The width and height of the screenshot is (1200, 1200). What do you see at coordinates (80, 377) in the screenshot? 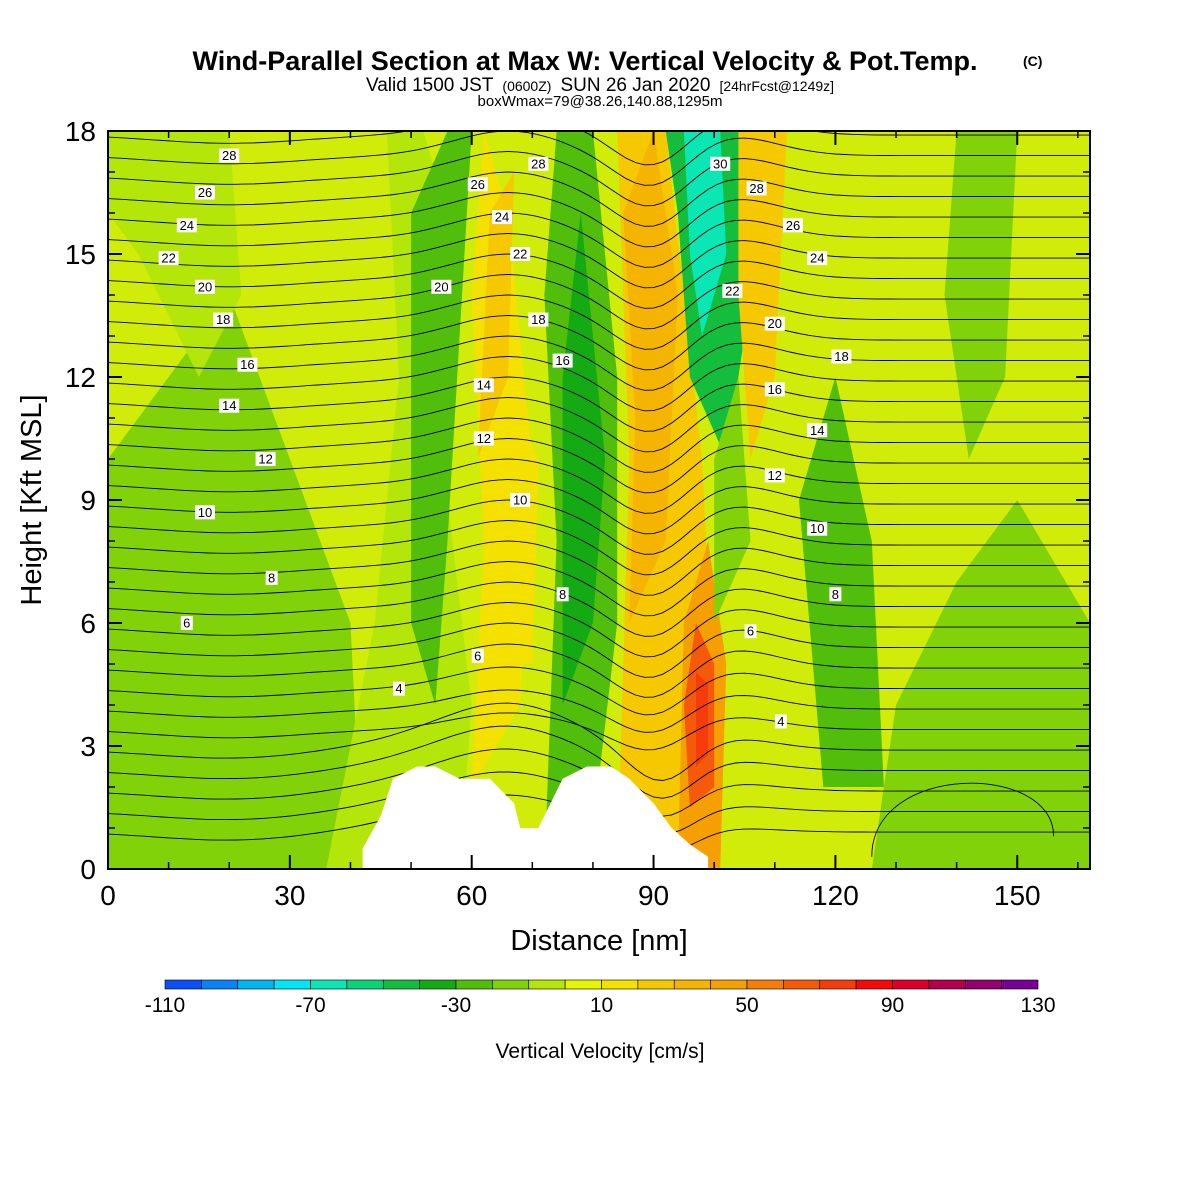
I see `y-tick-label: 12` at bounding box center [80, 377].